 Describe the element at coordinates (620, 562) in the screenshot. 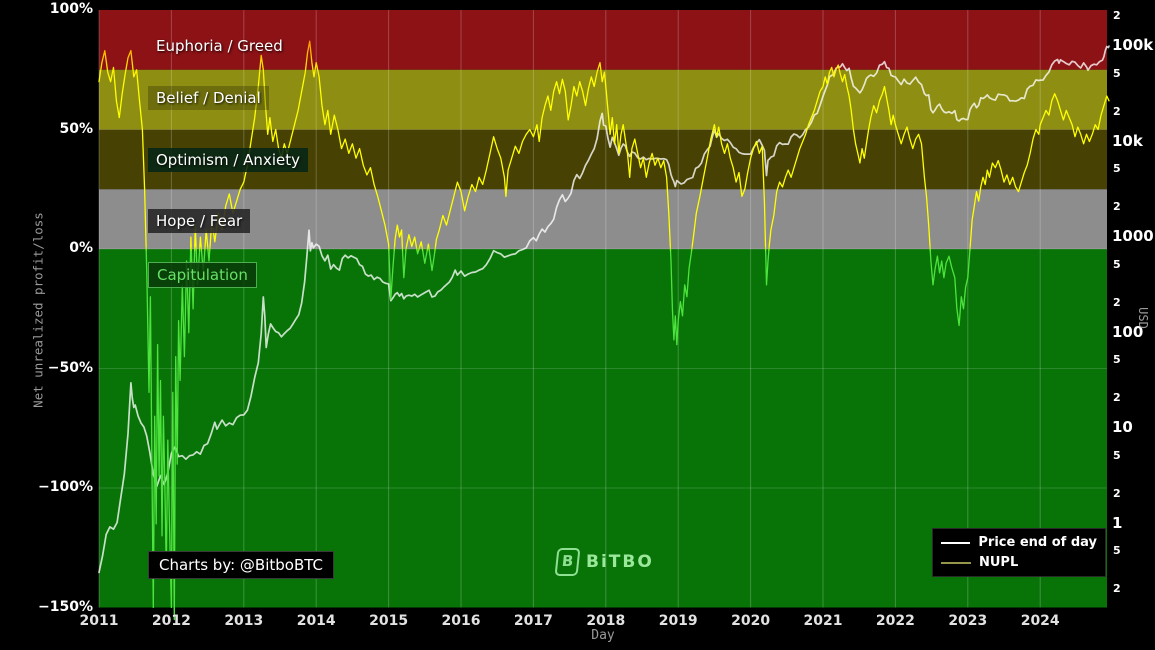

I see `bitbo-logo-text: BiTBO` at that location.